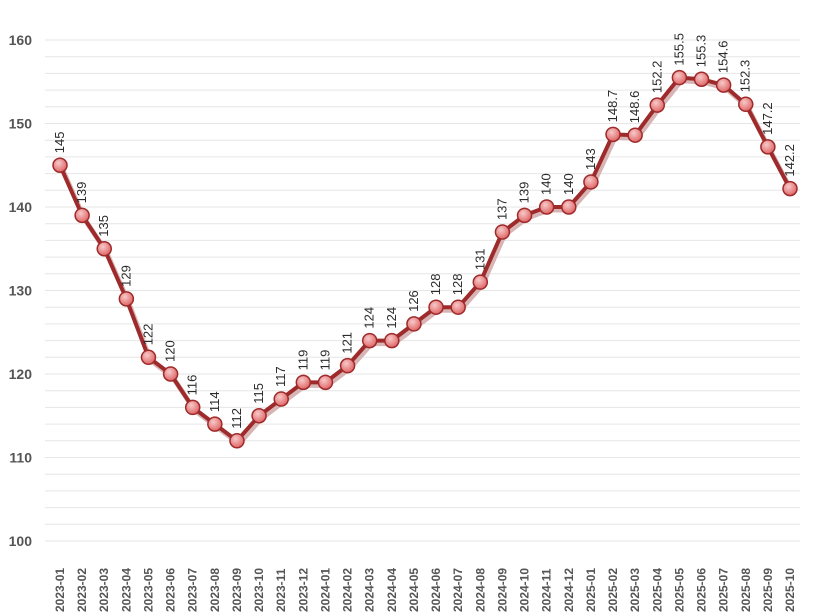 This screenshot has height=615, width=815. I want to click on data-label: 147.2, so click(767, 118).